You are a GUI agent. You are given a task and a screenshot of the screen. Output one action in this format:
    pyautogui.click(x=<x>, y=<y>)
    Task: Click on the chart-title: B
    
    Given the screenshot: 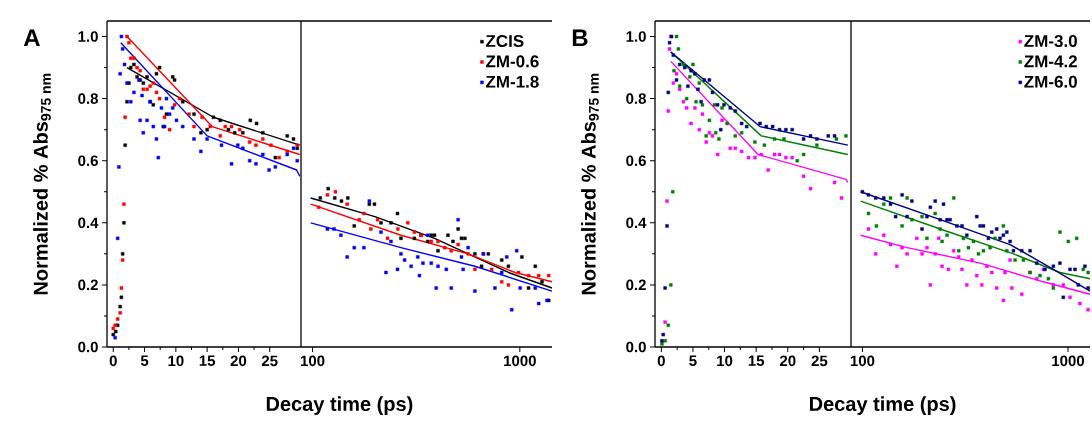 What is the action you would take?
    pyautogui.click(x=580, y=38)
    